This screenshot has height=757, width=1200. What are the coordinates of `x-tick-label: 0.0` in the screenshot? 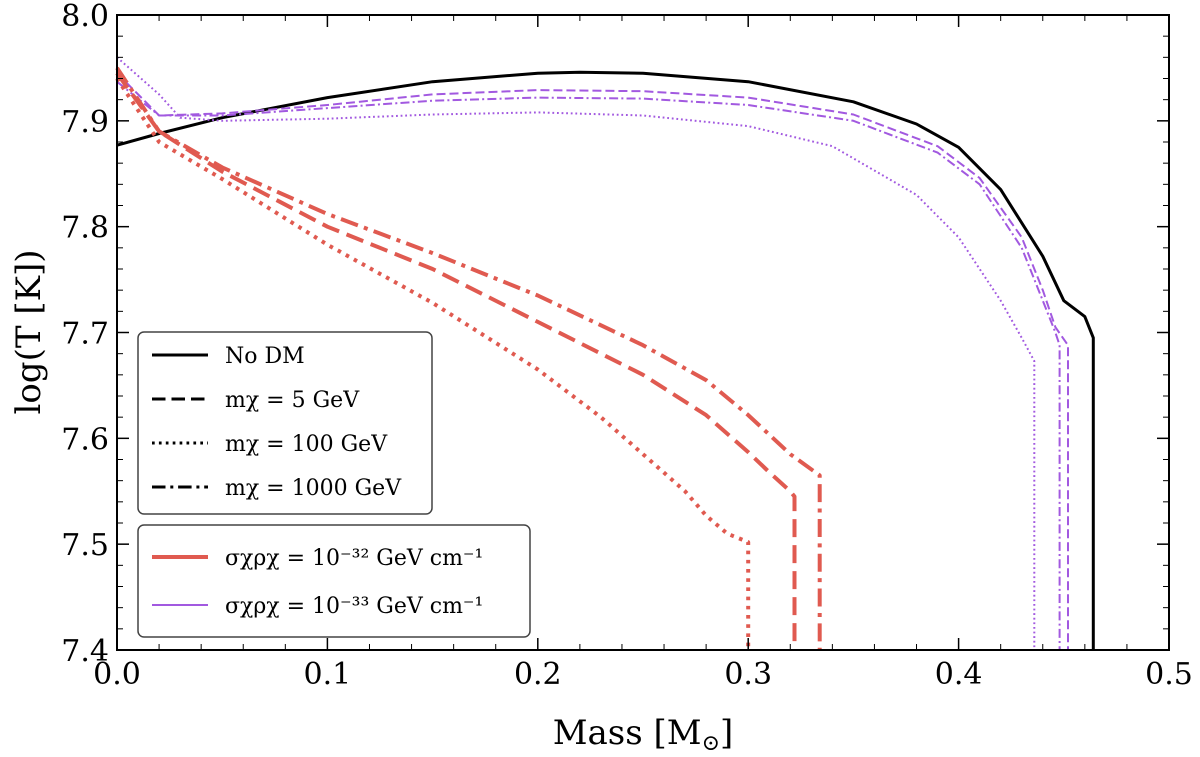 It's located at (117, 674).